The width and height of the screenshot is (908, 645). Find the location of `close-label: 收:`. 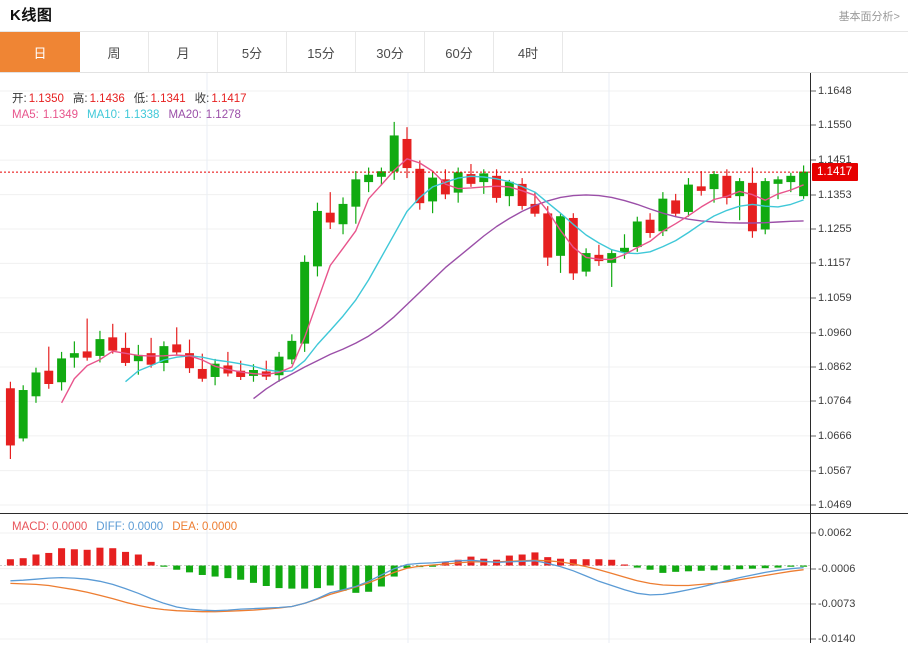

close-label: 收: is located at coordinates (202, 99).